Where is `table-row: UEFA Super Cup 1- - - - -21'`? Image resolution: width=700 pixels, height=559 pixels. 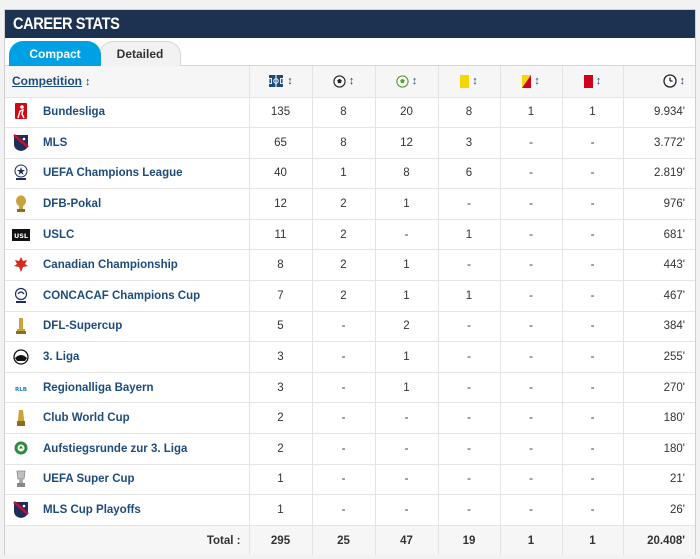 table-row: UEFA Super Cup 1- - - - -21' is located at coordinates (350, 480).